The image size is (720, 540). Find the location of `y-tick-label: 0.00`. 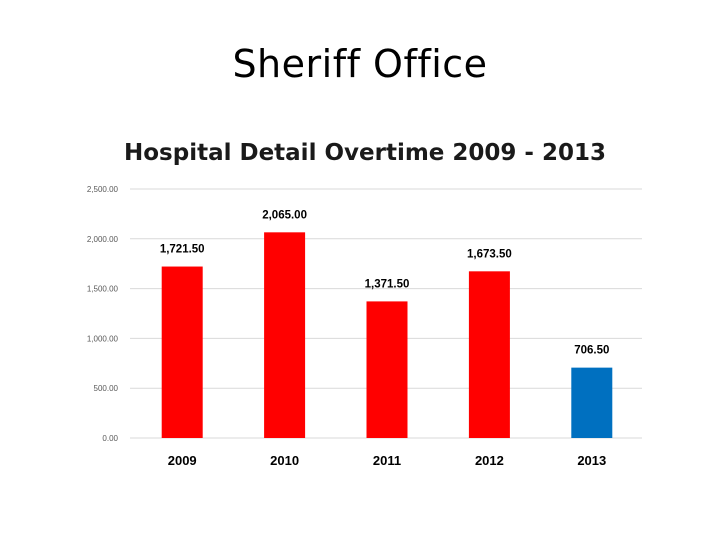

y-tick-label: 0.00 is located at coordinates (110, 438).